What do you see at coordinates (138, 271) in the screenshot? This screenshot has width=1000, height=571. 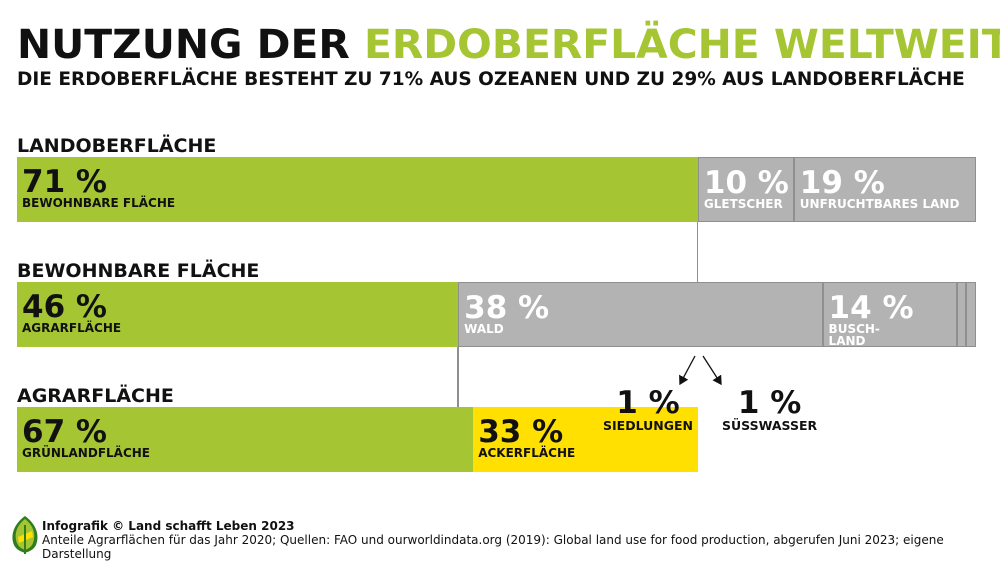 I see `section-label: BEWOHNBARE FLÄCHE` at bounding box center [138, 271].